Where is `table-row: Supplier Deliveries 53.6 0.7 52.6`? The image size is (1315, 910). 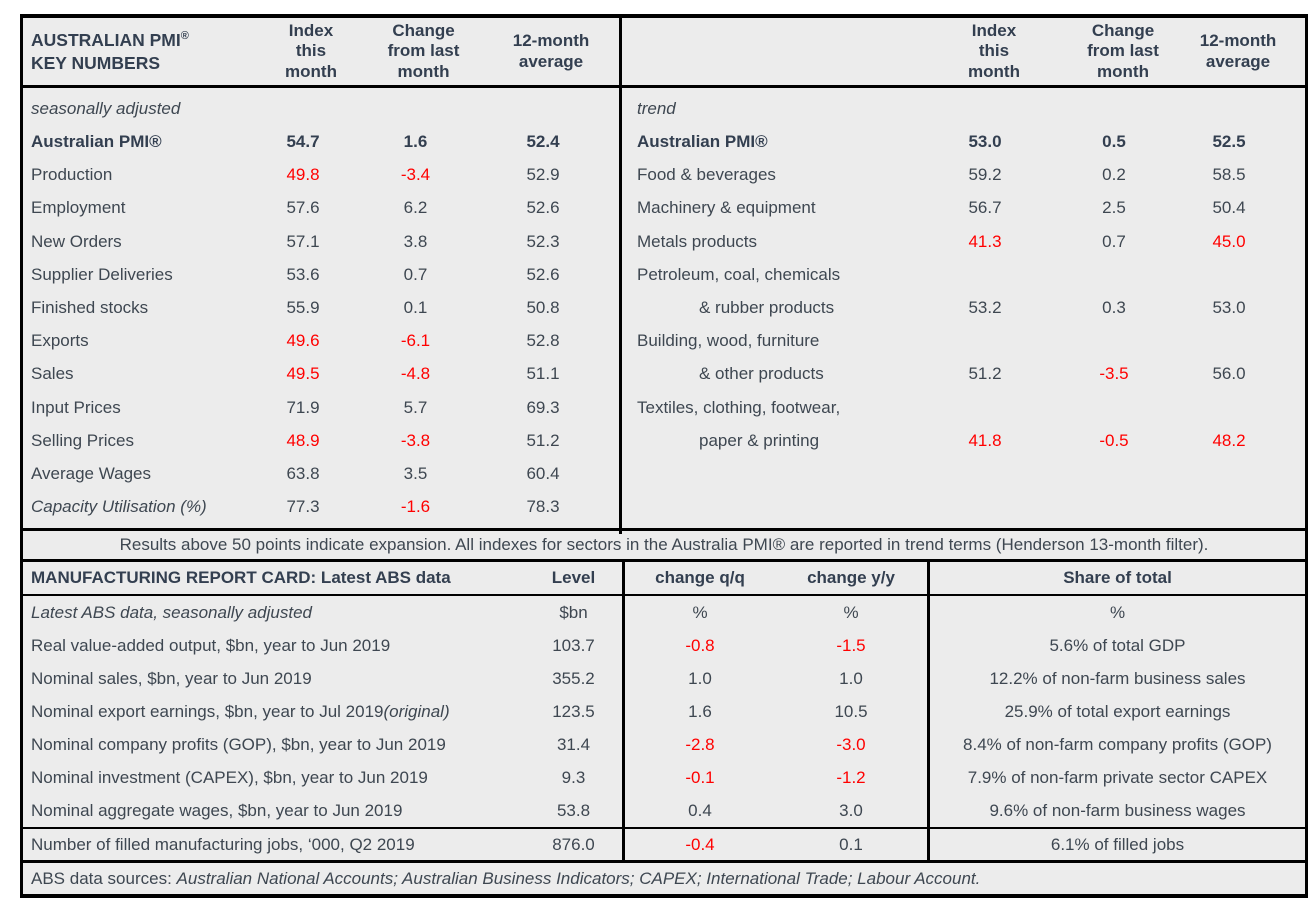 table-row: Supplier Deliveries 53.6 0.7 52.6 is located at coordinates (322, 274).